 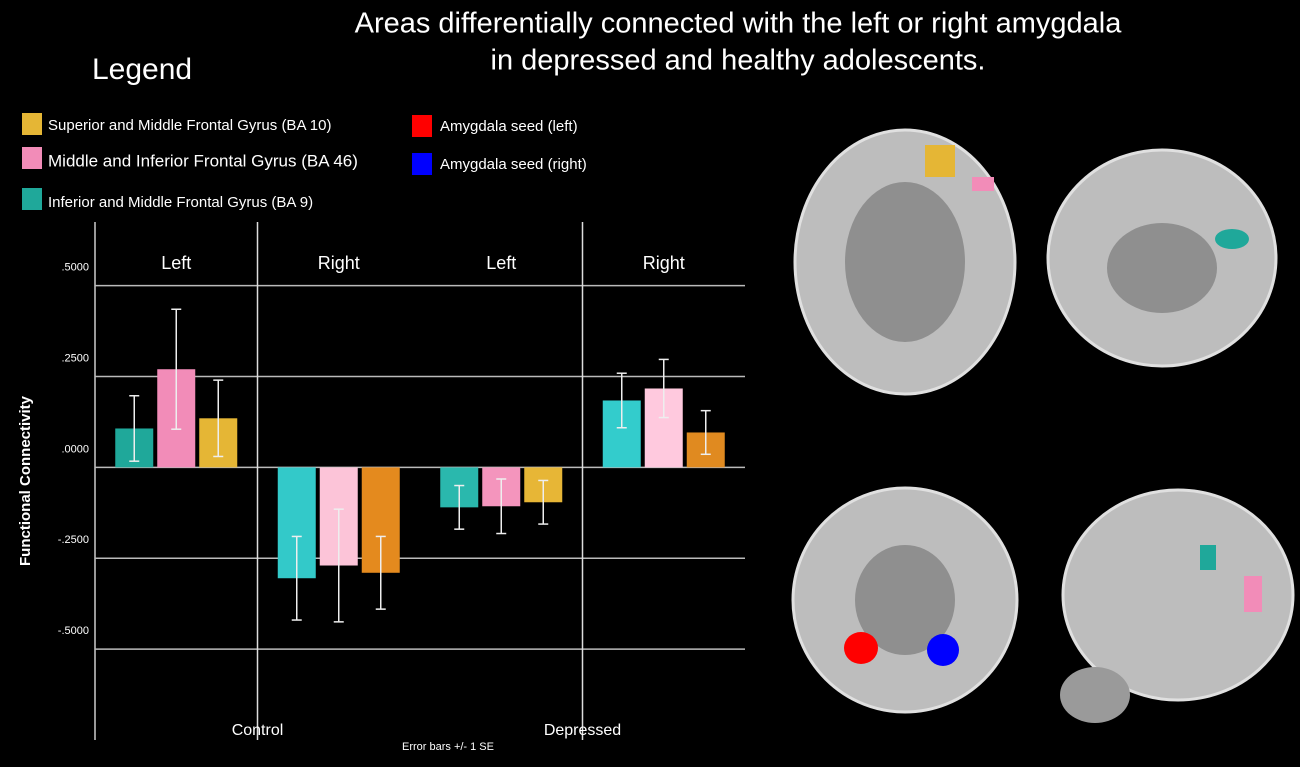 I want to click on y-axis-label: Functional Connectivity, so click(x=25, y=480).